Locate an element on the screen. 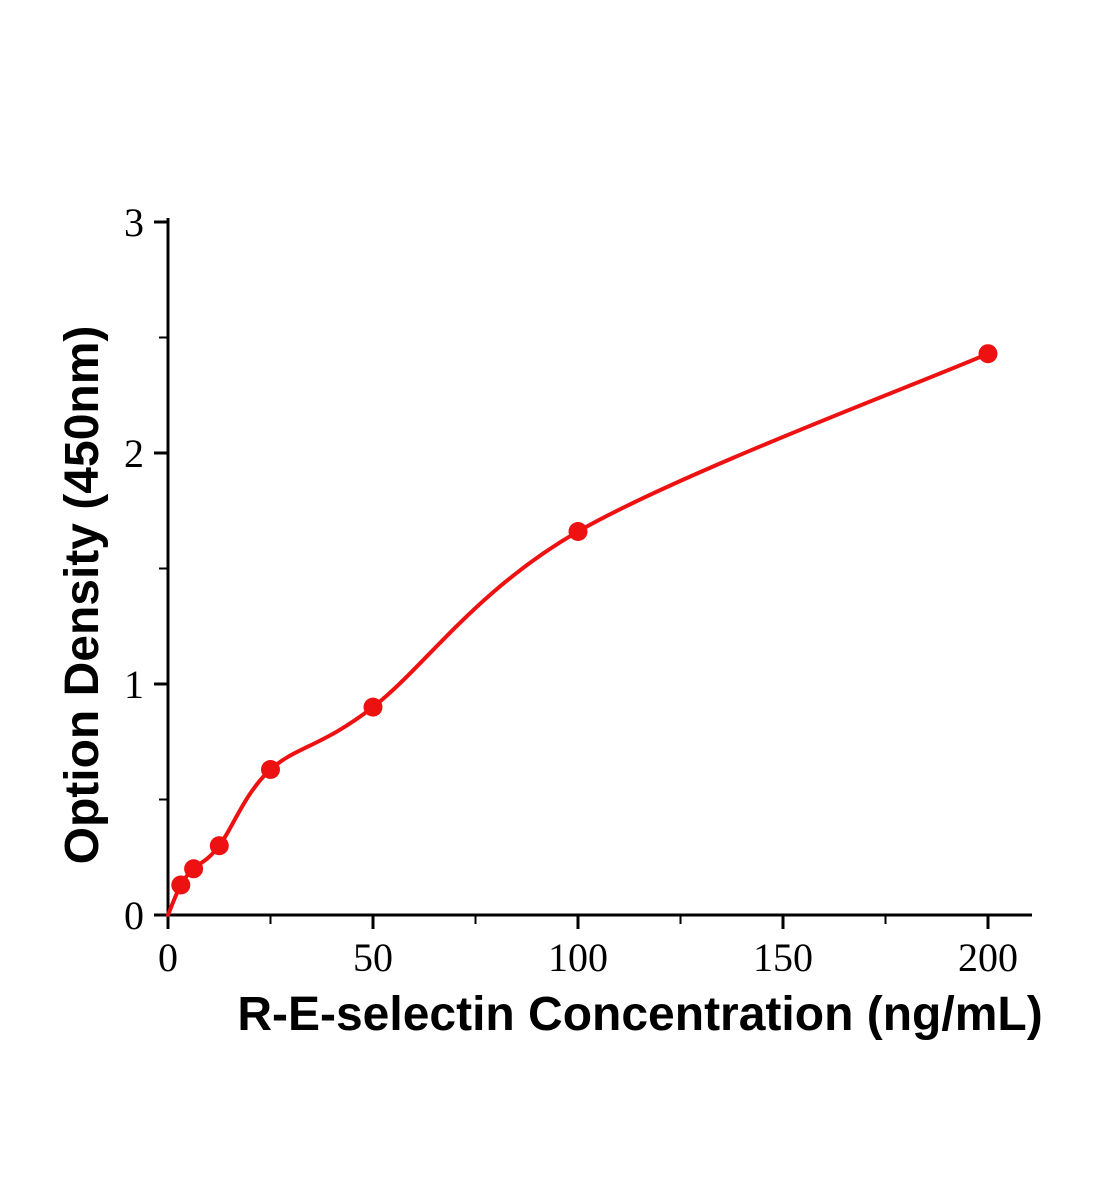 The width and height of the screenshot is (1104, 1200). x-tick-label: 50 is located at coordinates (373, 957).